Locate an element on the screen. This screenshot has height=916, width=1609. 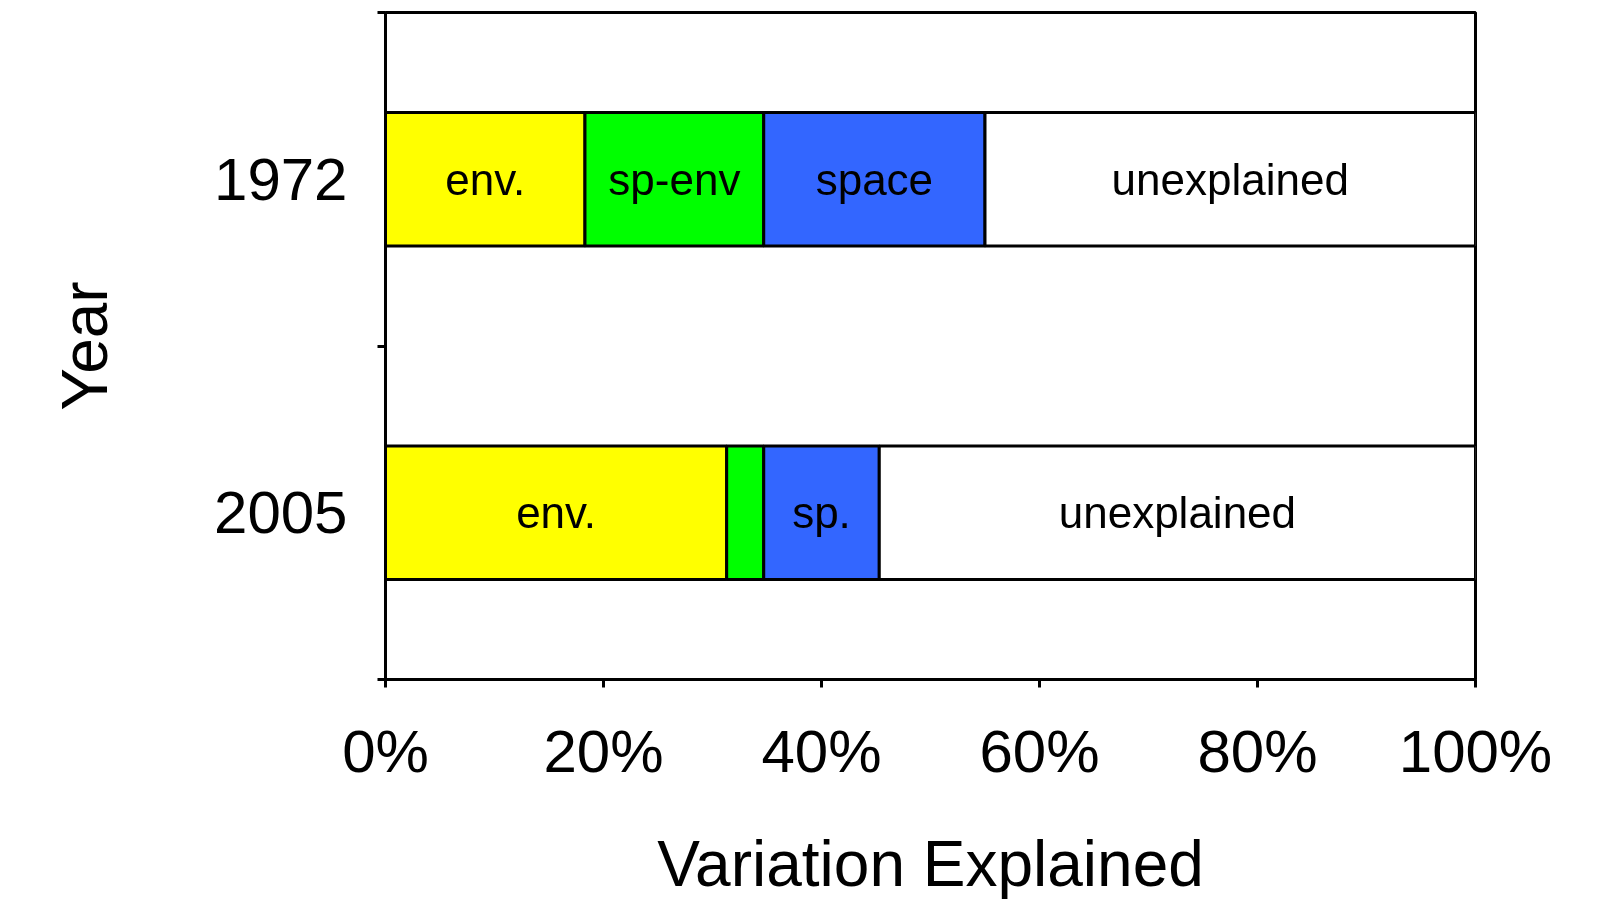
data-label: sp. is located at coordinates (821, 513).